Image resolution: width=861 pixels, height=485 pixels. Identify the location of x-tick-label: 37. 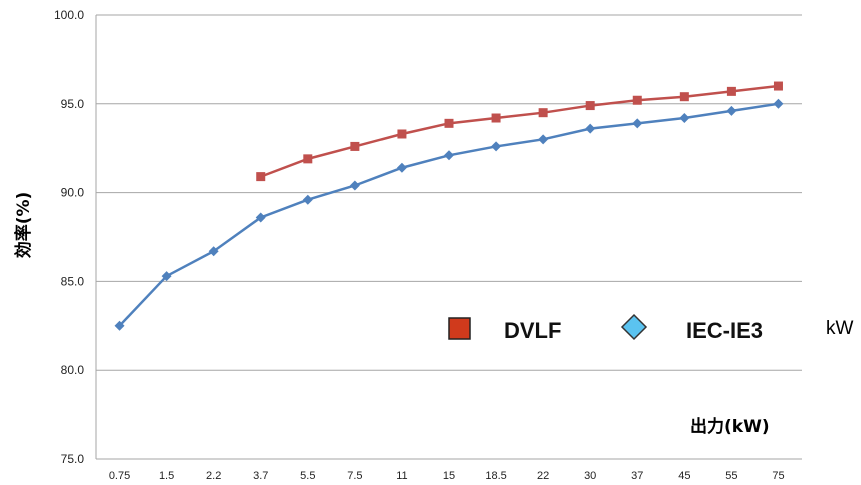
(637, 476).